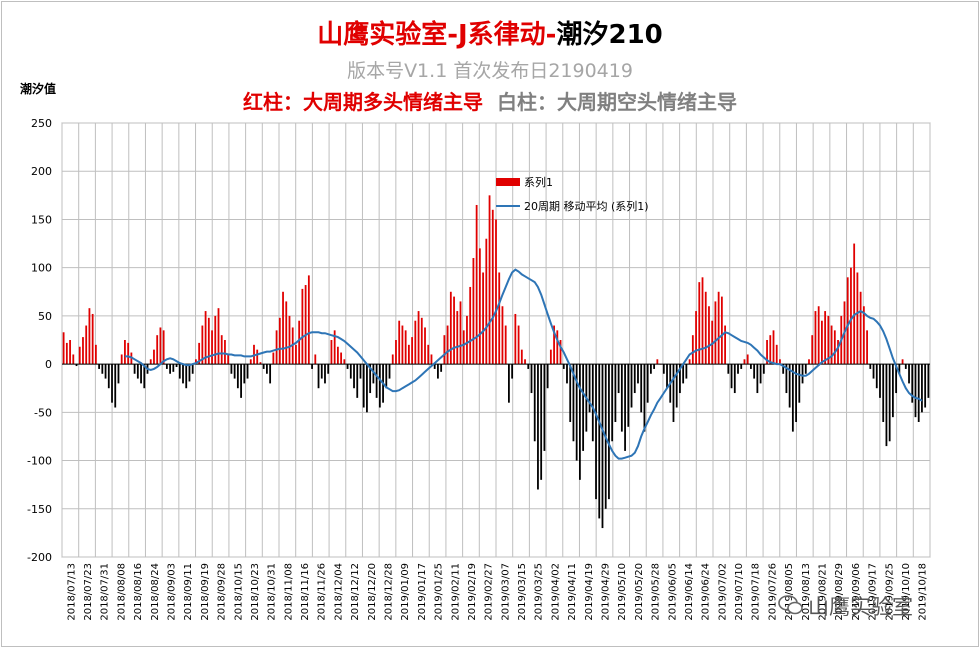 Image resolution: width=980 pixels, height=648 pixels. Describe the element at coordinates (305, 592) in the screenshot. I see `x-tick-label: 2018/11/16` at that location.